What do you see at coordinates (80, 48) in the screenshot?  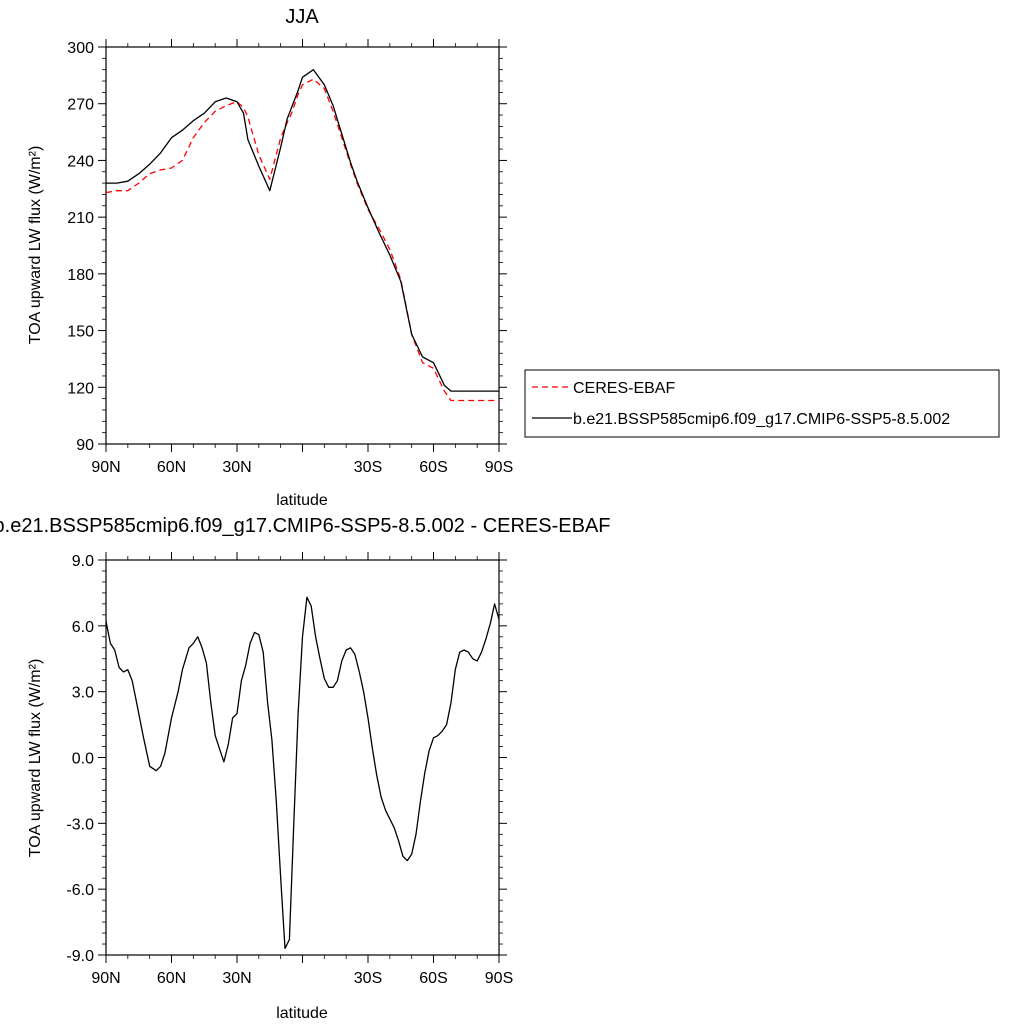 I see `y-tick-label: 300` at bounding box center [80, 48].